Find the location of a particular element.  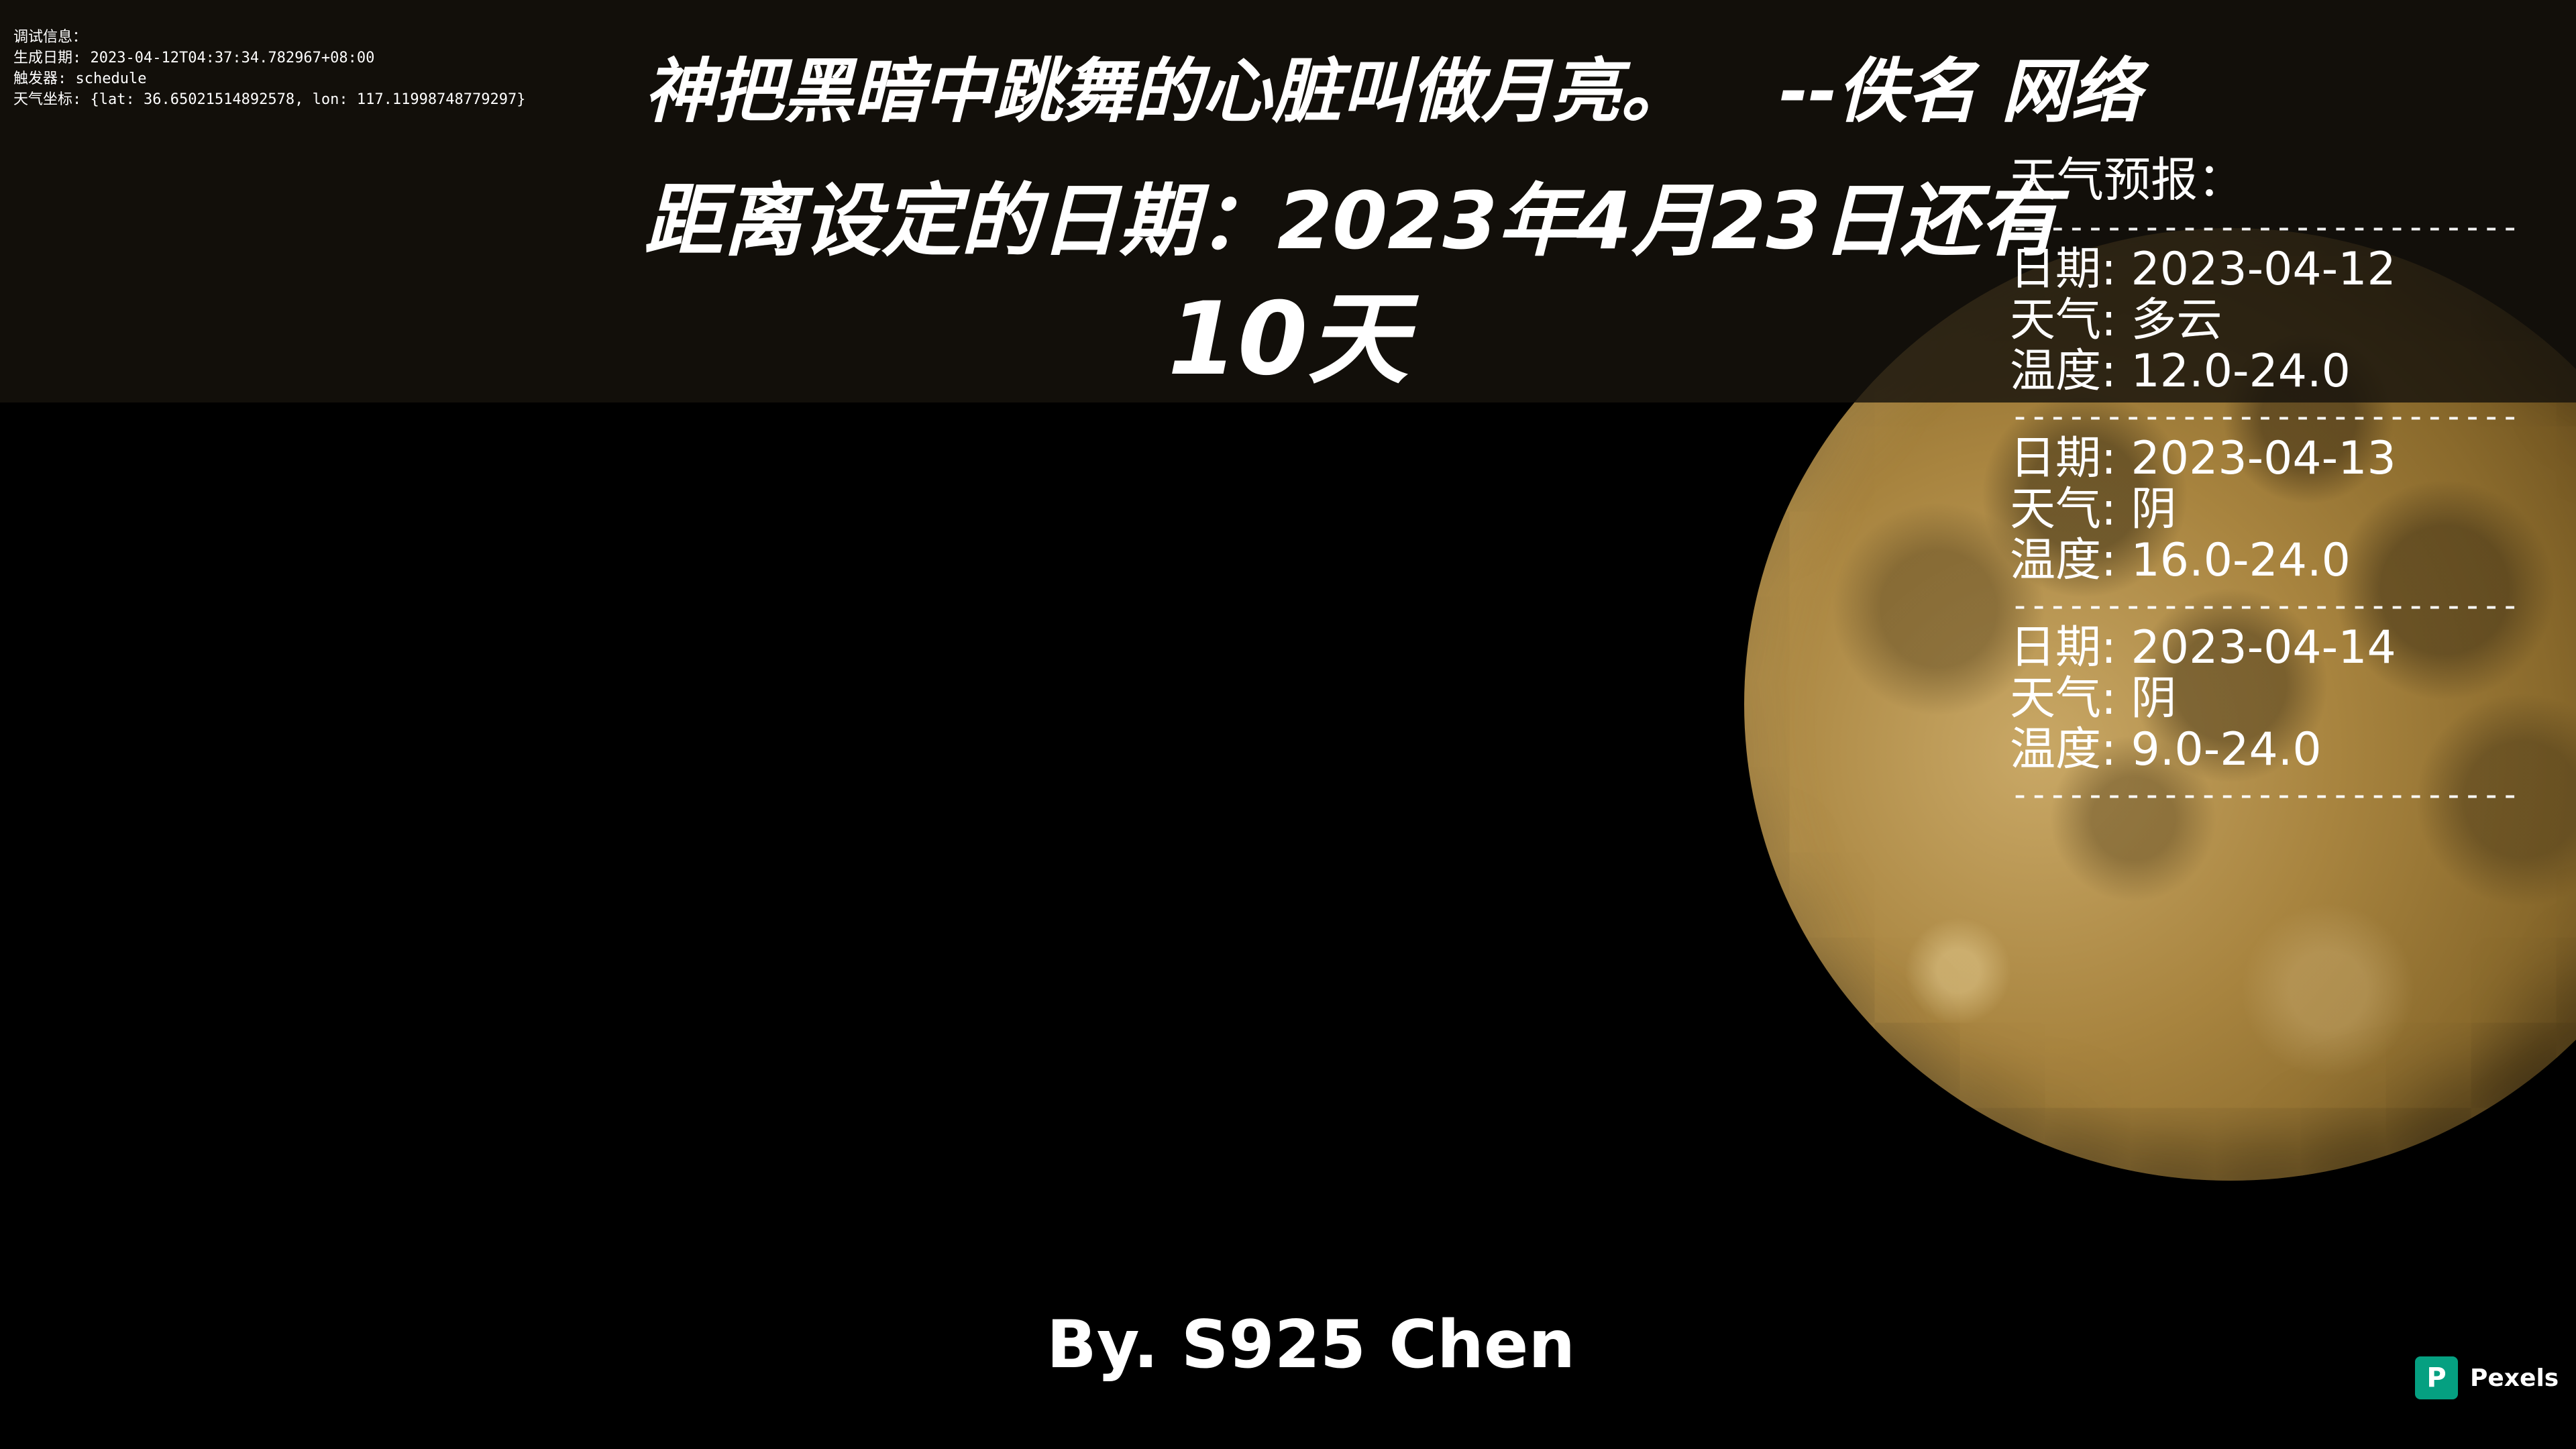

author-credit: By. S925 Chen is located at coordinates (1311, 1345).